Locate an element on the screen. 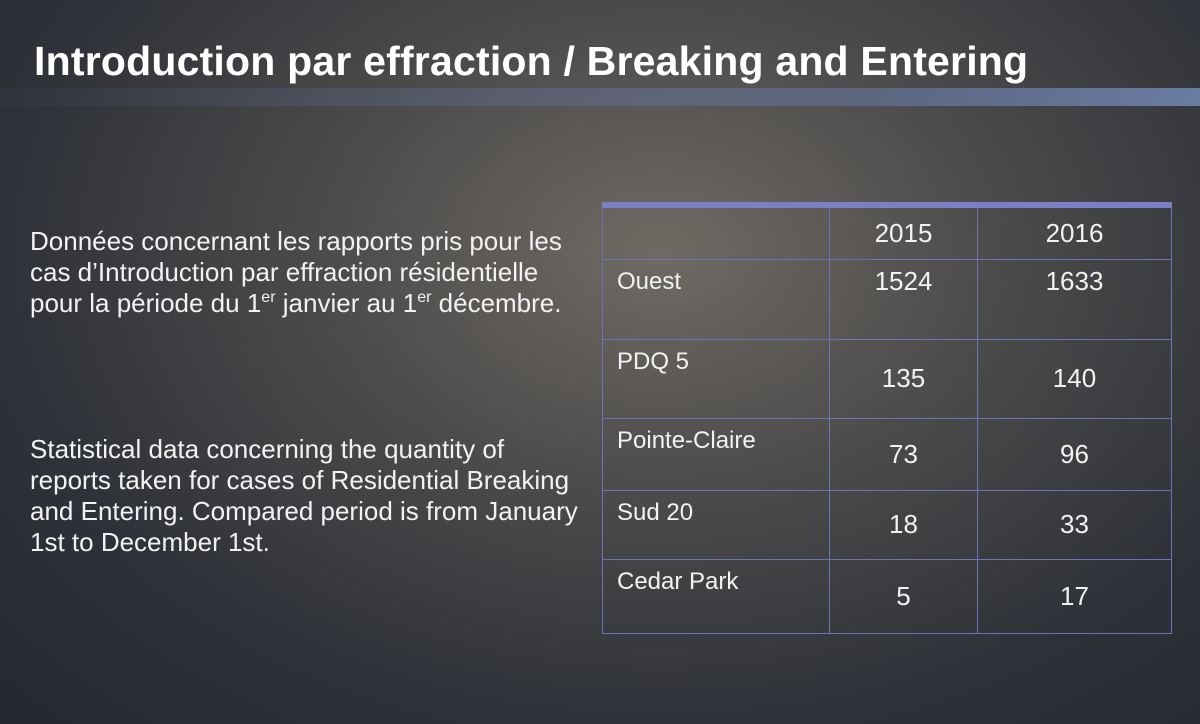 The height and width of the screenshot is (724, 1200). value-cell: 5 is located at coordinates (903, 596).